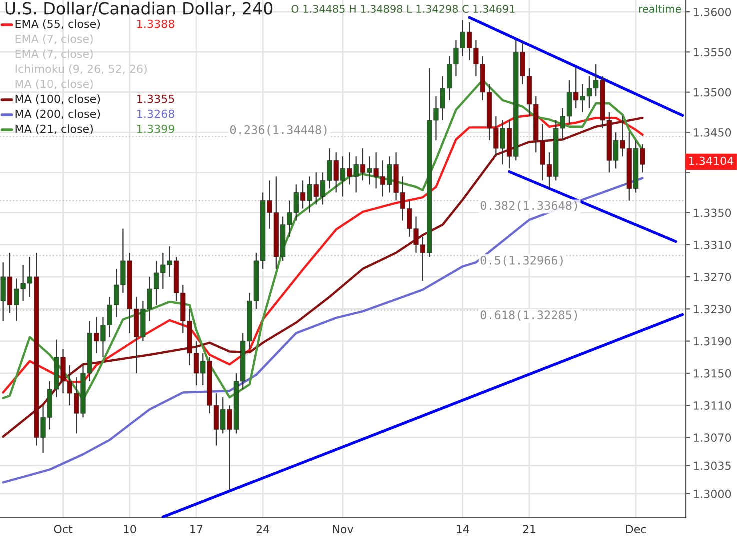 This screenshot has width=737, height=540. I want to click on x-tick-label: 24, so click(263, 529).